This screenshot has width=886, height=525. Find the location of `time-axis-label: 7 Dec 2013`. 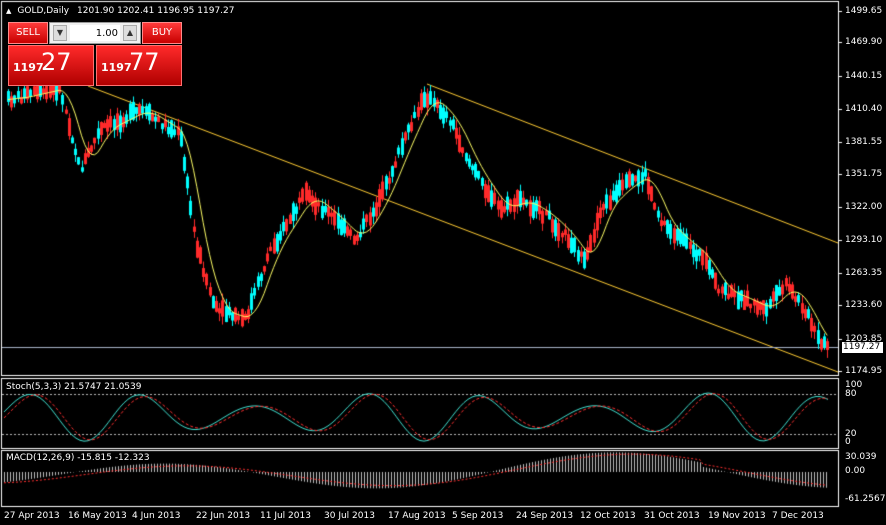

time-axis-label: 7 Dec 2013 is located at coordinates (798, 516).